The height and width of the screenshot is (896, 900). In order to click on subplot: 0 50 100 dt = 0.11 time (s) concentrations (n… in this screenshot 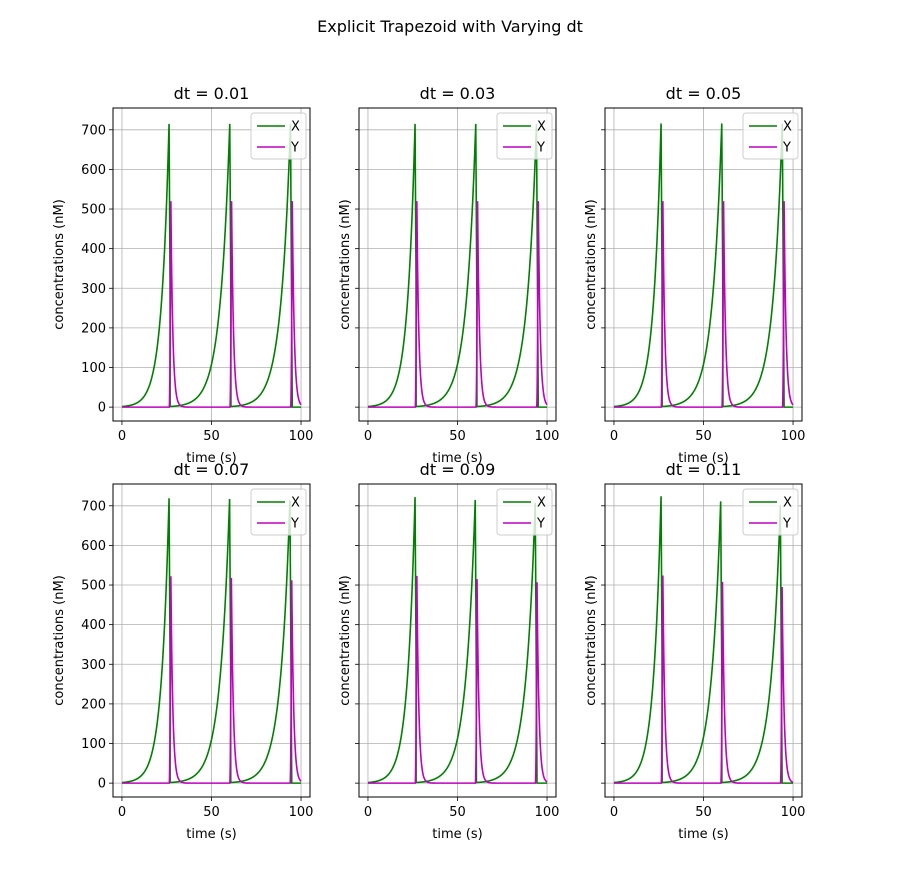, I will do `click(694, 651)`.